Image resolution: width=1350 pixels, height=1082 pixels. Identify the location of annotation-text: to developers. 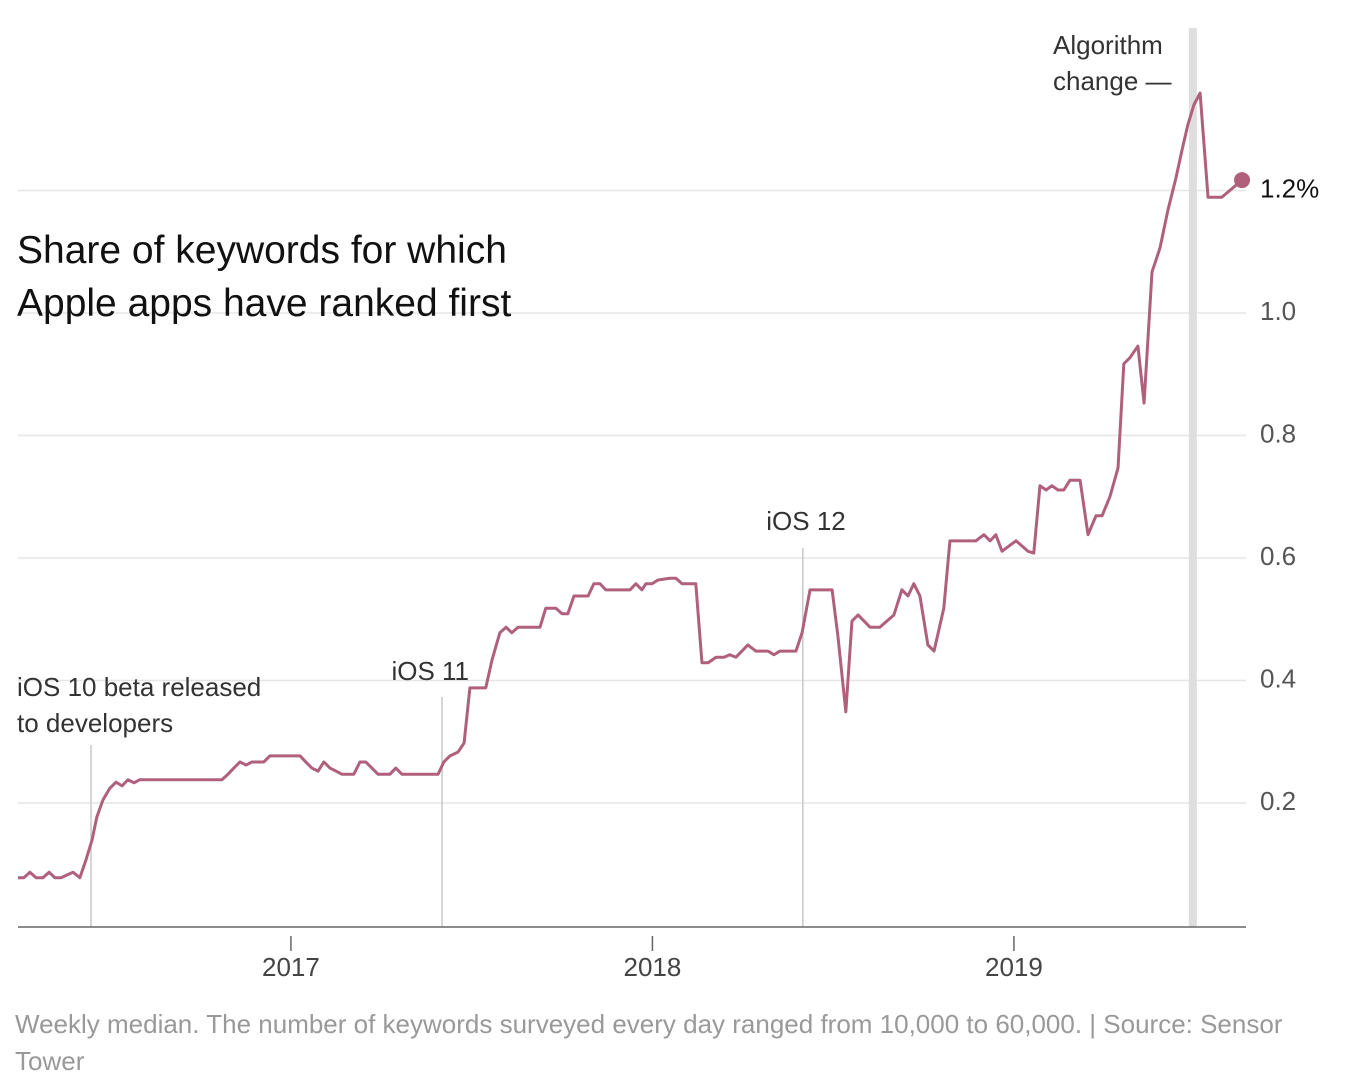
(95, 723).